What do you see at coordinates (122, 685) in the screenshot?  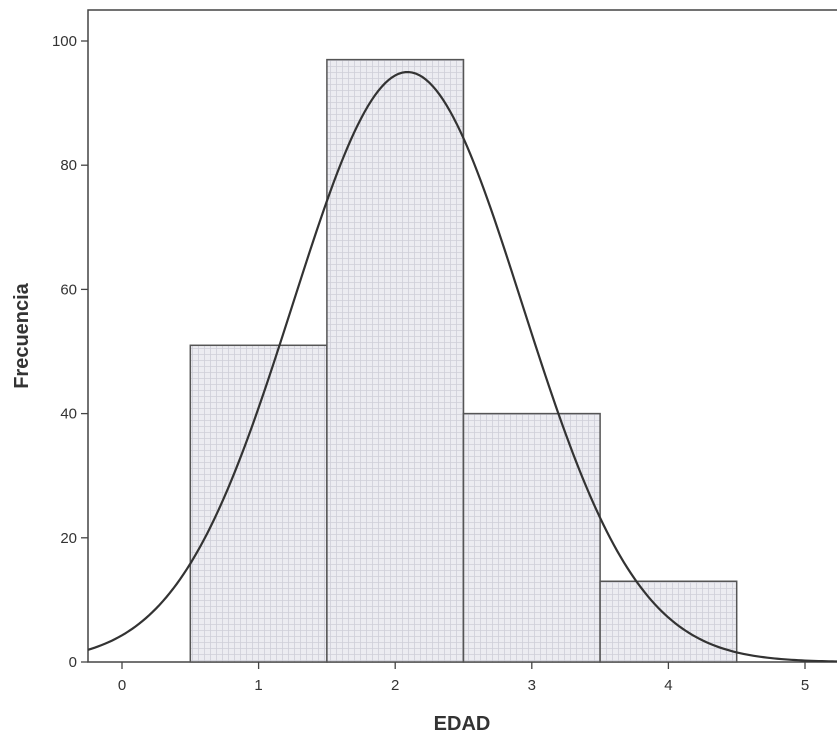 I see `x-tick-label: 0` at bounding box center [122, 685].